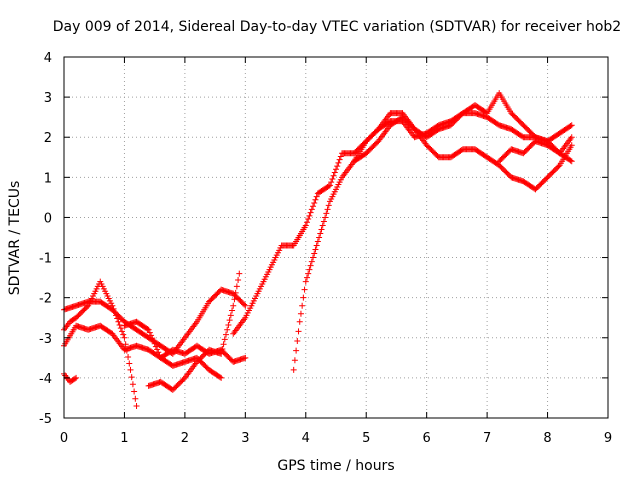 The width and height of the screenshot is (640, 480). I want to click on x-tick-label: 7, so click(487, 438).